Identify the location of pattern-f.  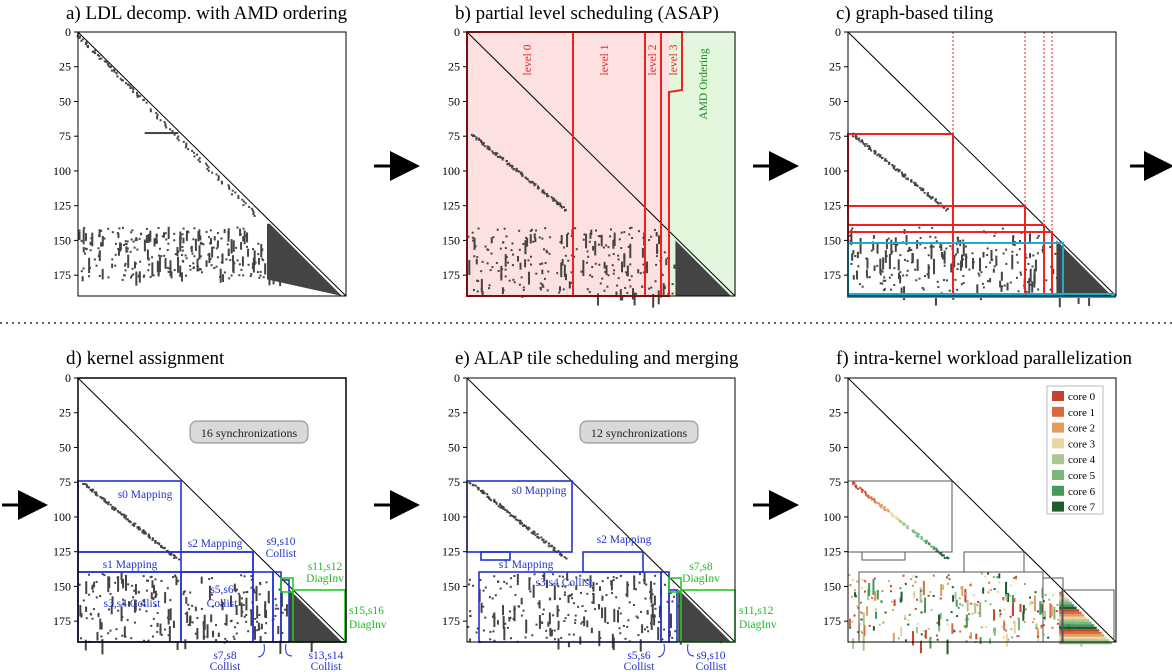
(982, 516).